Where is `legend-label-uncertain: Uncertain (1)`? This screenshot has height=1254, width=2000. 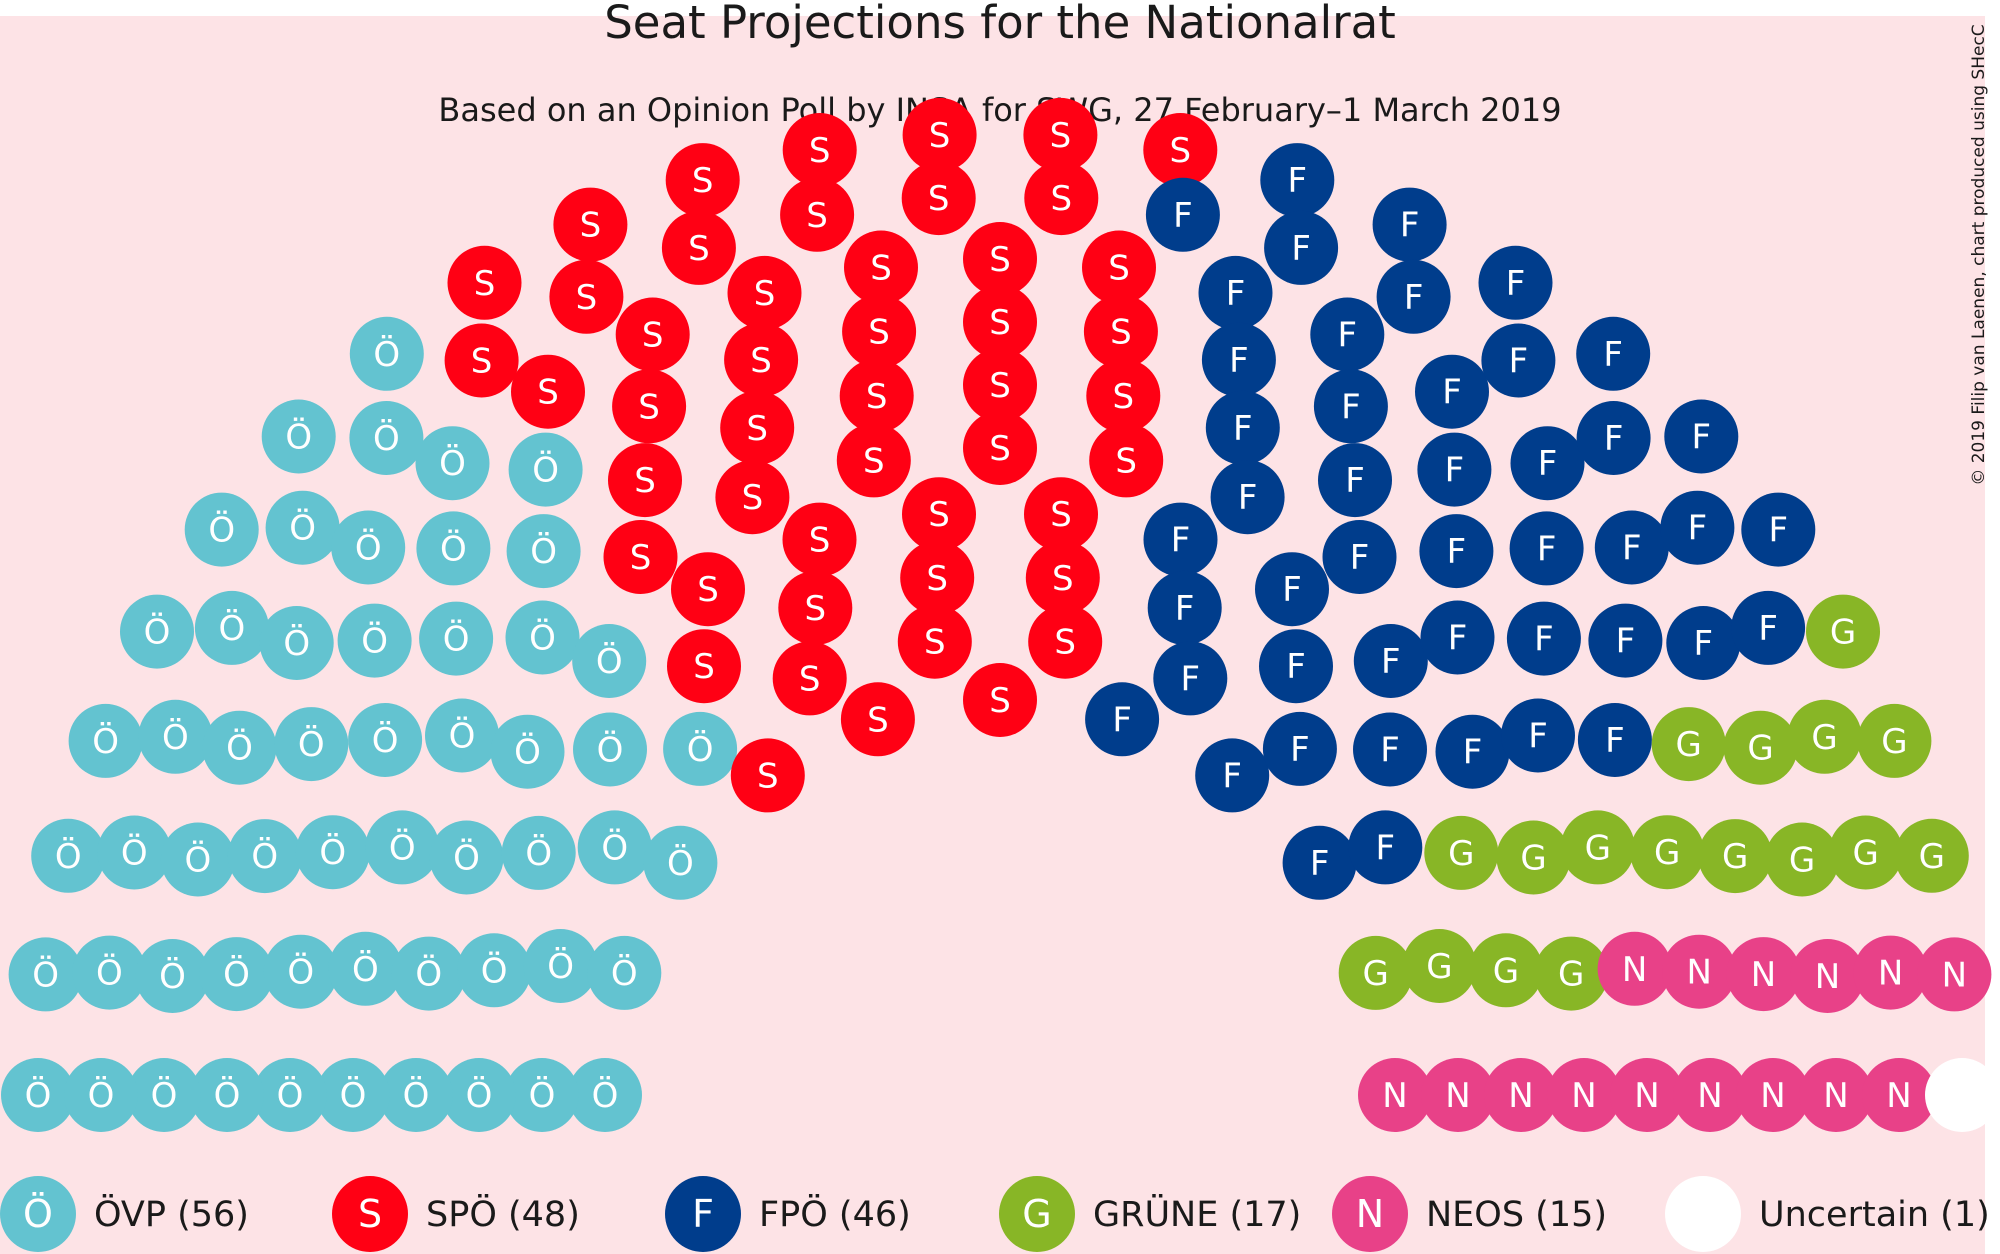
legend-label-uncertain: Uncertain (1) is located at coordinates (1874, 1215).